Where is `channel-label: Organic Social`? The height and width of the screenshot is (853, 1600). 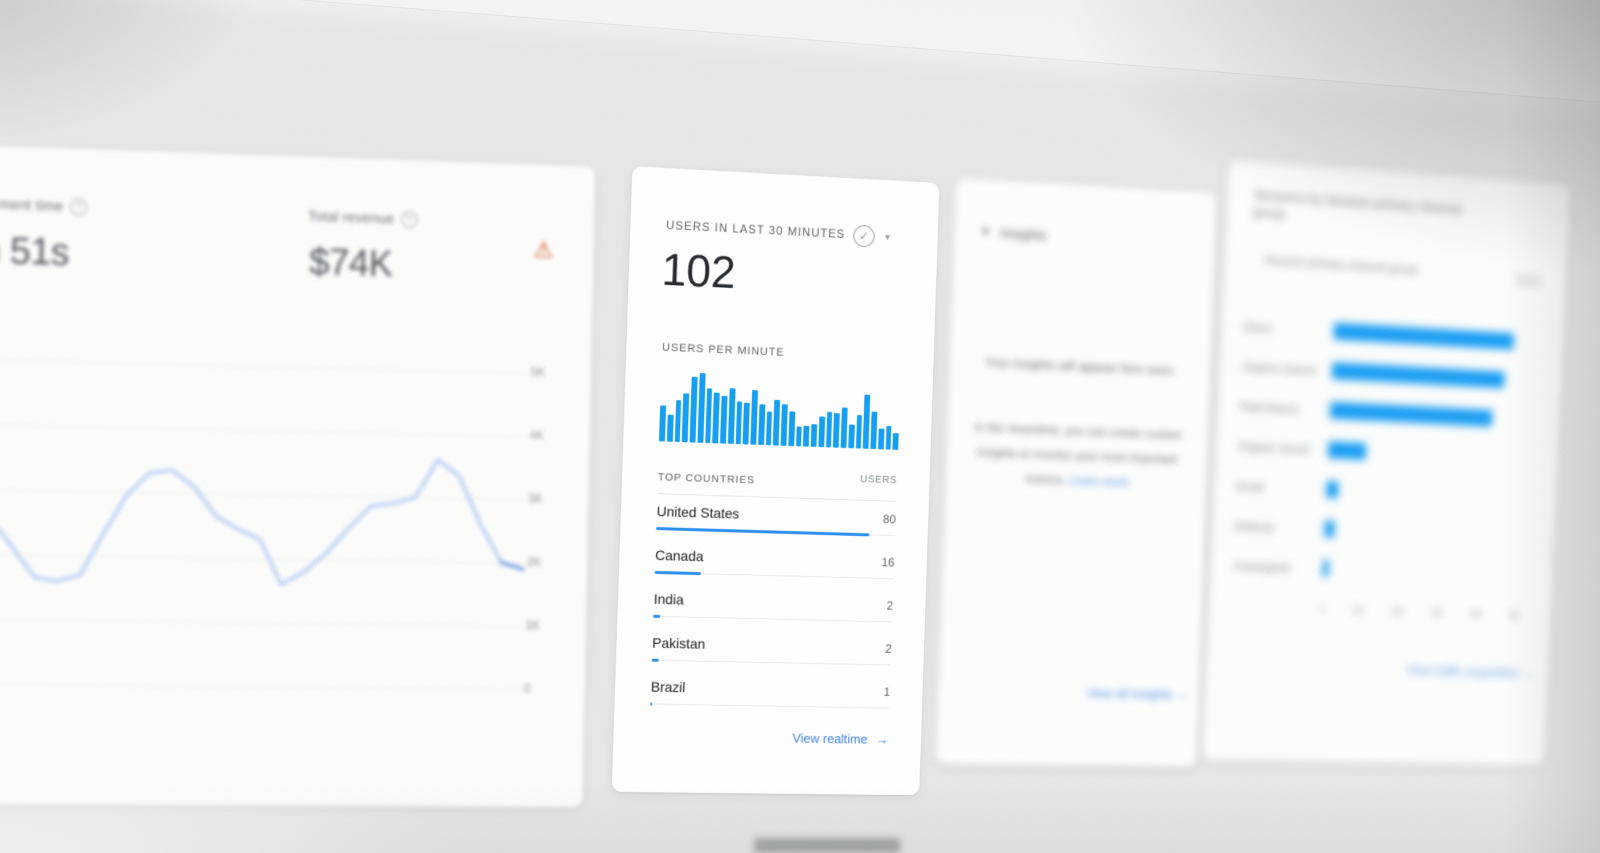 channel-label: Organic Social is located at coordinates (1273, 449).